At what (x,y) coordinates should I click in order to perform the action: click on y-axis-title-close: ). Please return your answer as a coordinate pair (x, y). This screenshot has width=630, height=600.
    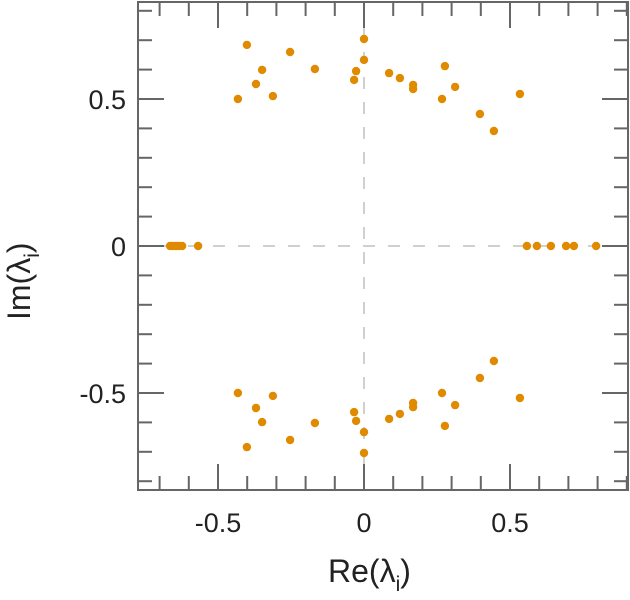
    Looking at the image, I should click on (19, 247).